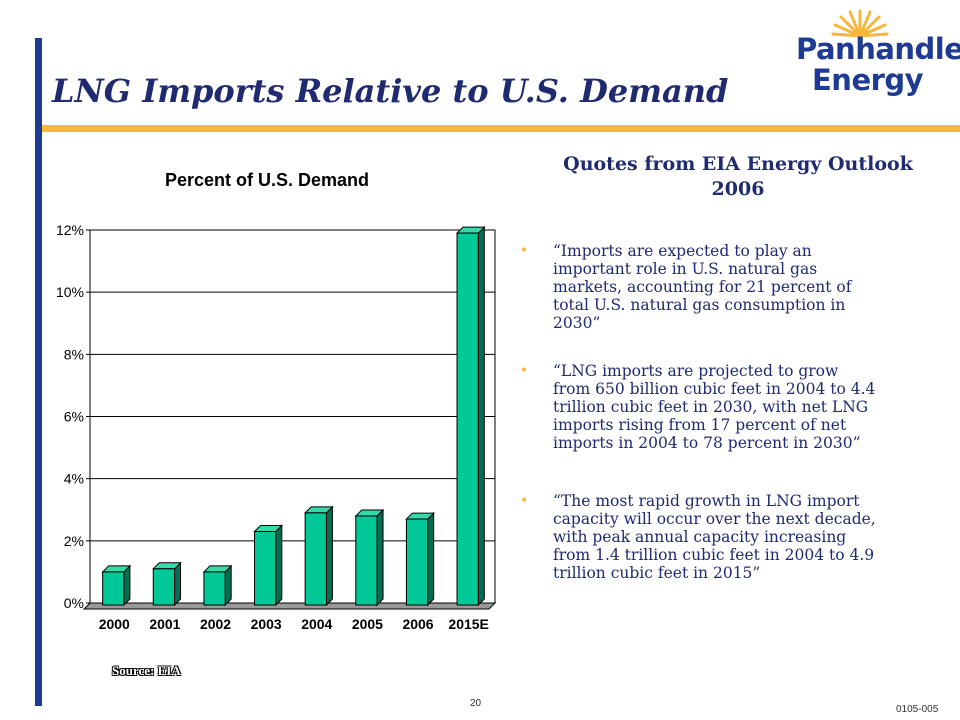 The image size is (960, 720). Describe the element at coordinates (696, 371) in the screenshot. I see `quote-line: “LNG imports are projected to grow` at that location.